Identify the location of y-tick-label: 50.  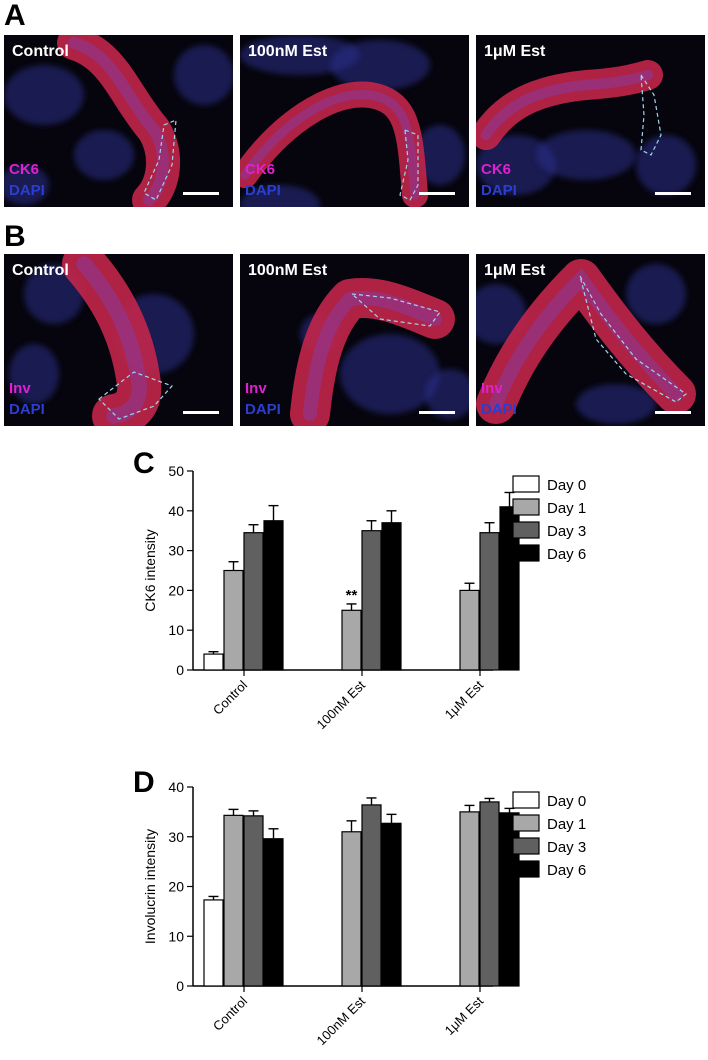
(176, 471).